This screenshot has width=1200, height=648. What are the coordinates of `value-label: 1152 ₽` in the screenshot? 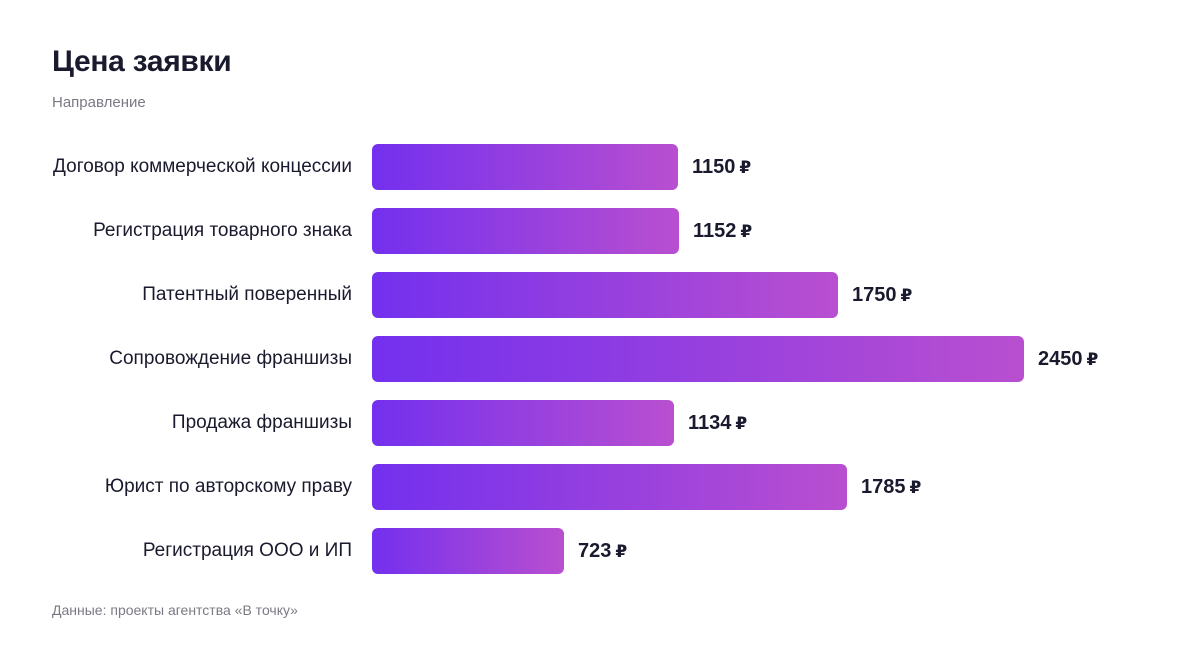 It's located at (722, 231).